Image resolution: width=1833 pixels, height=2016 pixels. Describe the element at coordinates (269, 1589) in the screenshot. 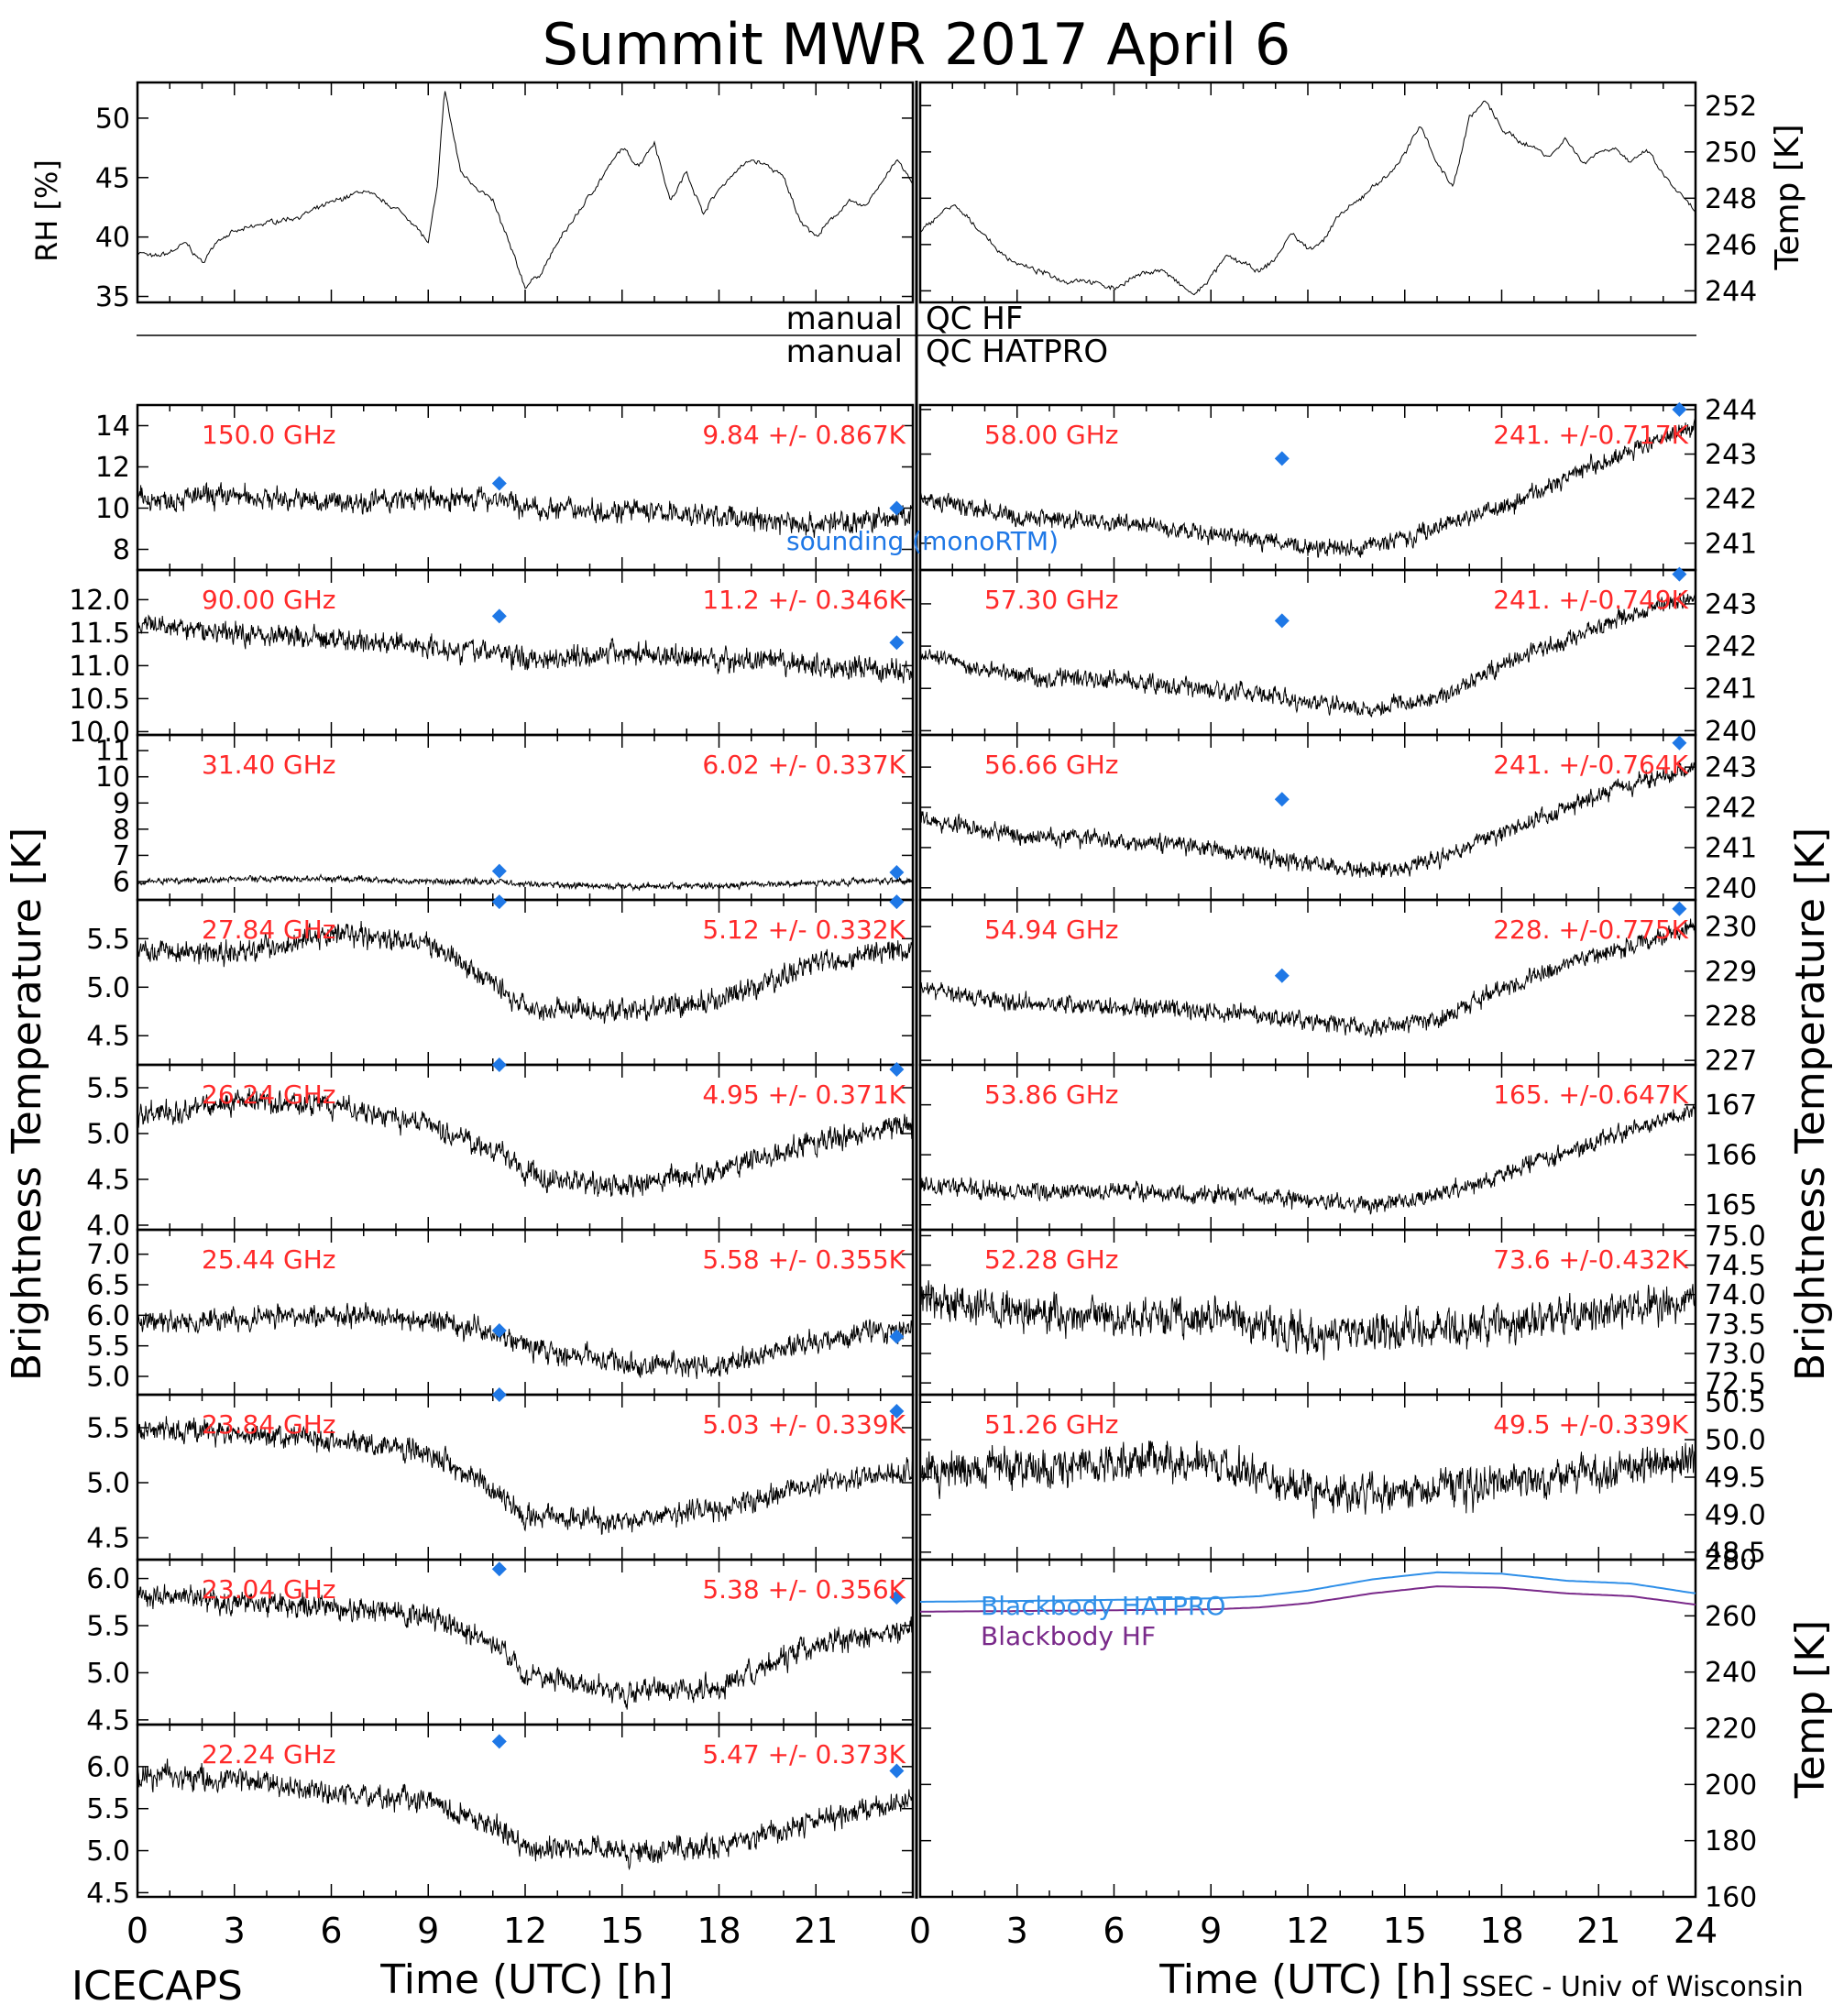

I see `panel-tb-23-04-frequency-label: 23.04 GHz` at that location.